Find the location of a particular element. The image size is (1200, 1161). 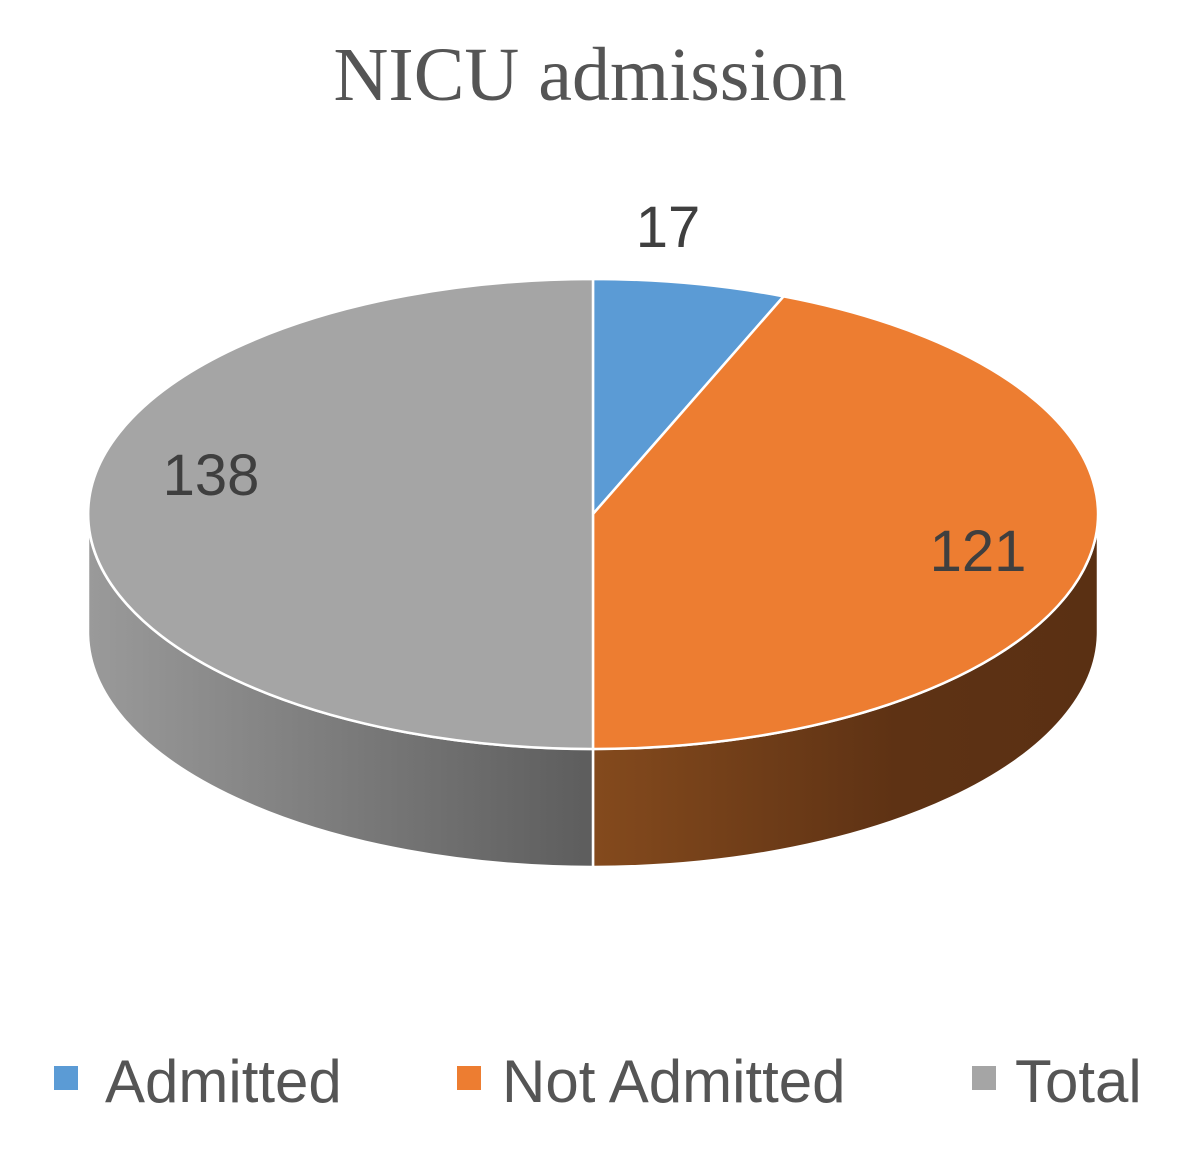

legend-label-2: Total is located at coordinates (1078, 1081).